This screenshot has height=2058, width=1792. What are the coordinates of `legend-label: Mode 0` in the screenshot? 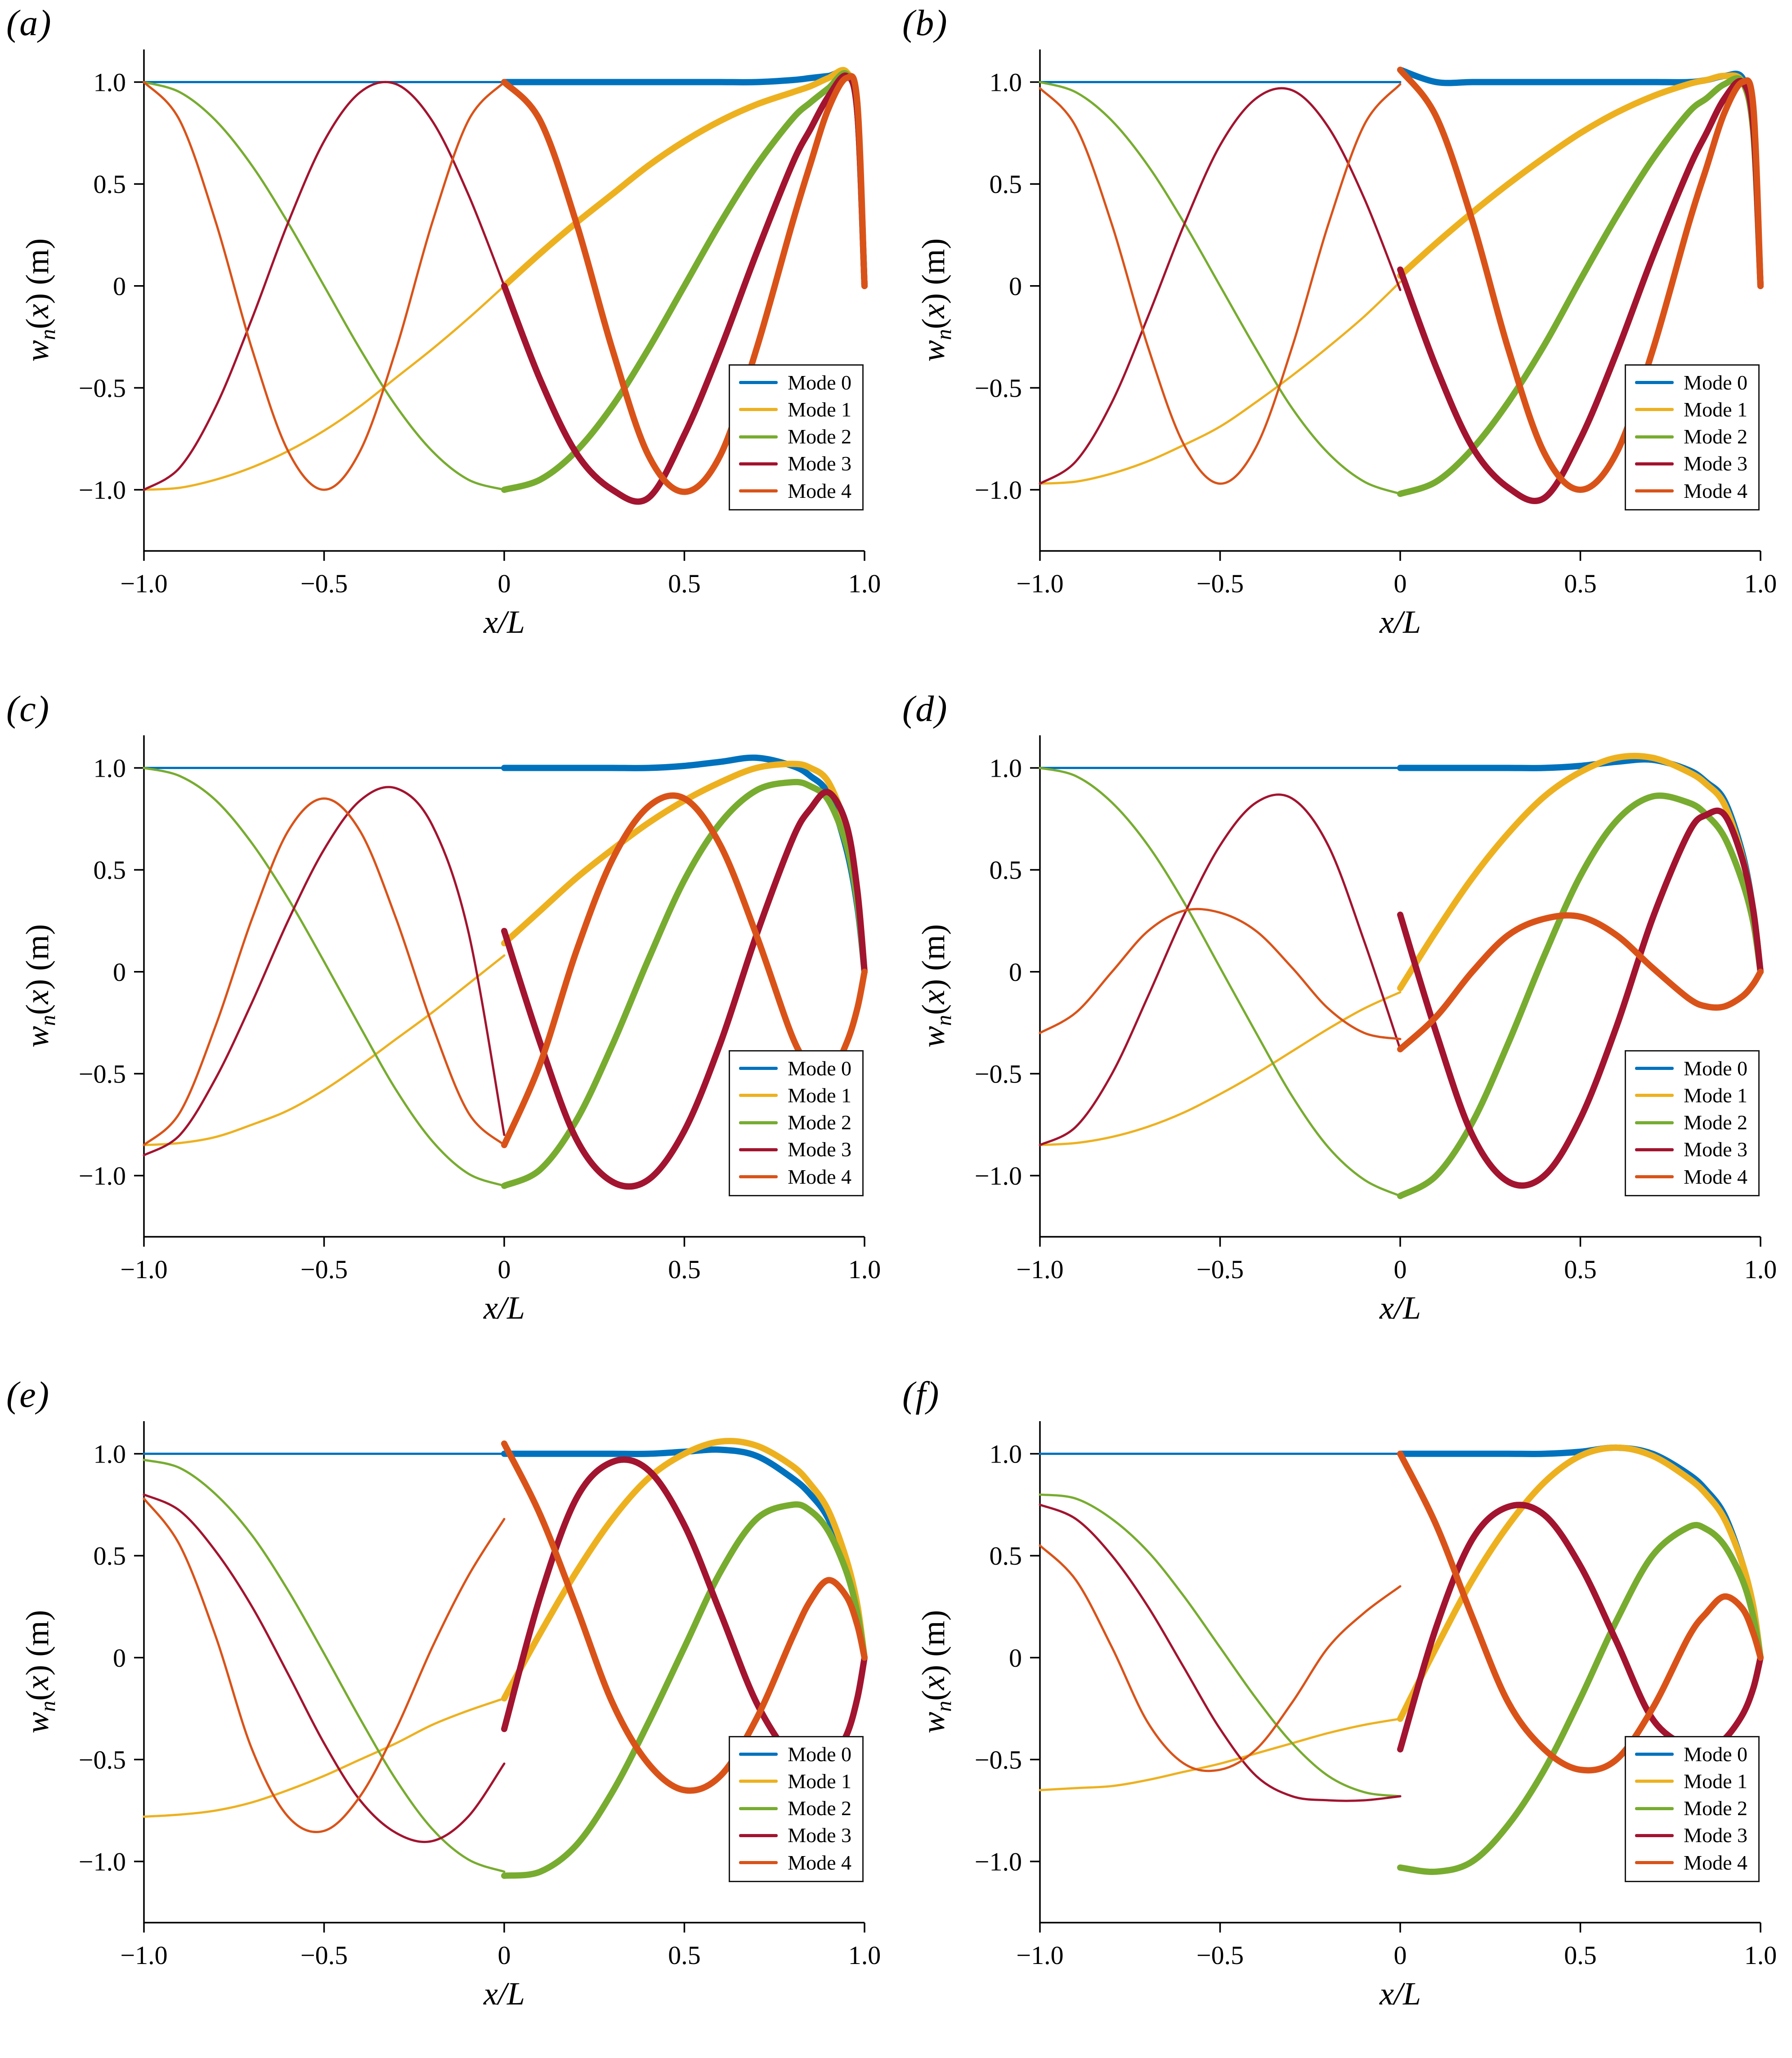 It's located at (1715, 1754).